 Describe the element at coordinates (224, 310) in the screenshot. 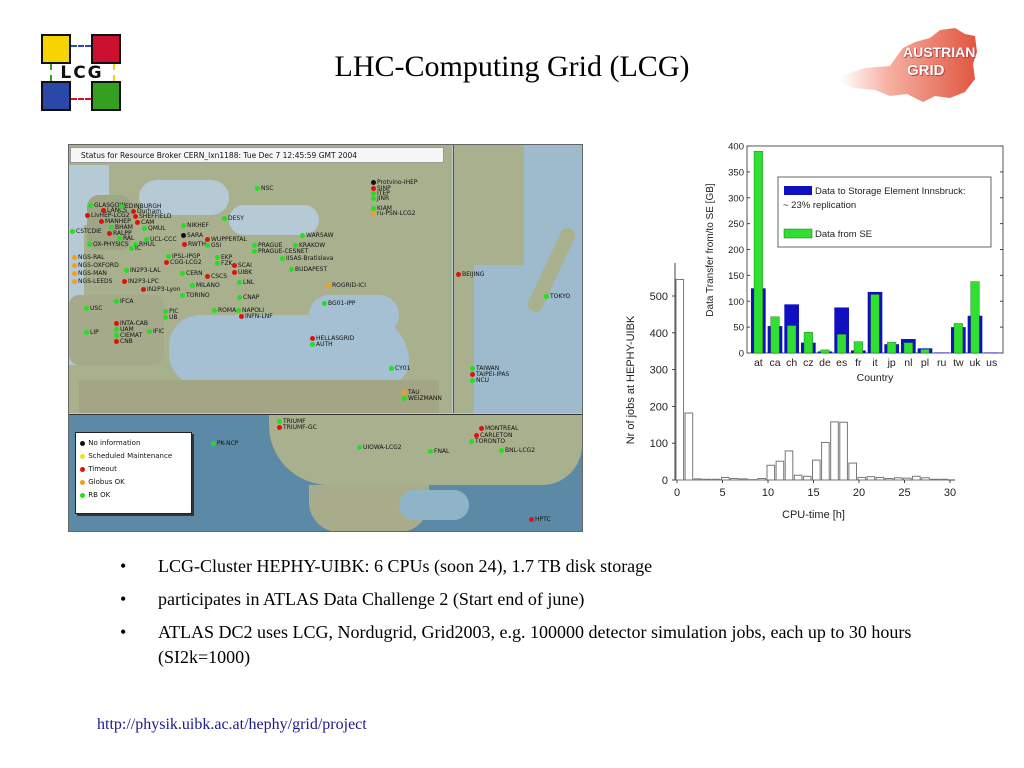

I see `site-marker: ROMA` at that location.